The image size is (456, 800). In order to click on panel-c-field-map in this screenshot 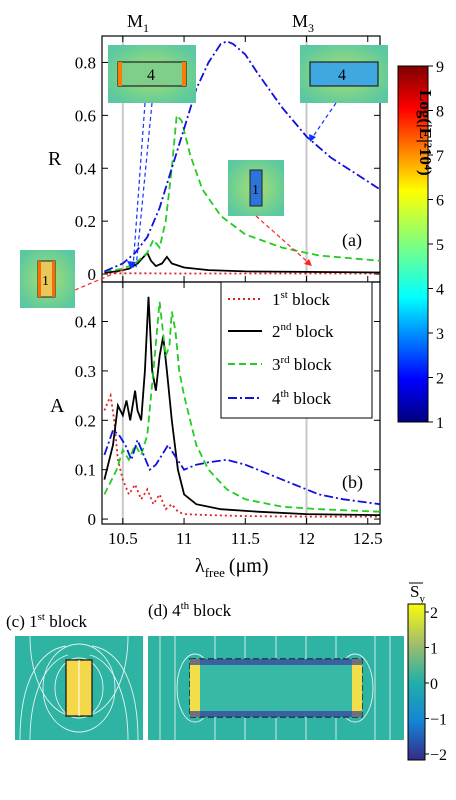, I will do `click(79, 688)`.